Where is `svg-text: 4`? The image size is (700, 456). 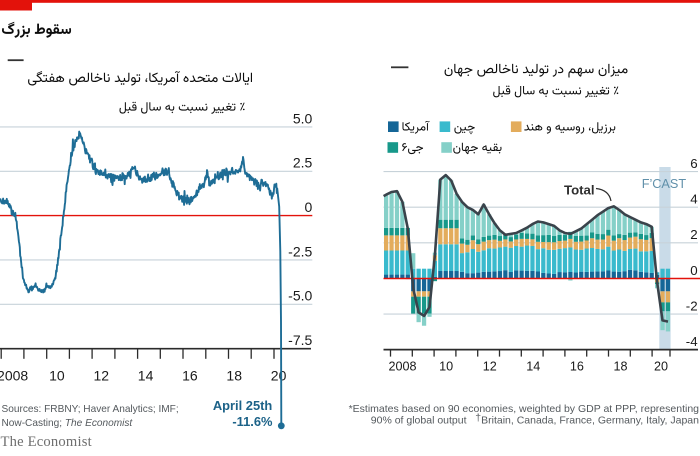
svg-text: 4 is located at coordinates (693, 199).